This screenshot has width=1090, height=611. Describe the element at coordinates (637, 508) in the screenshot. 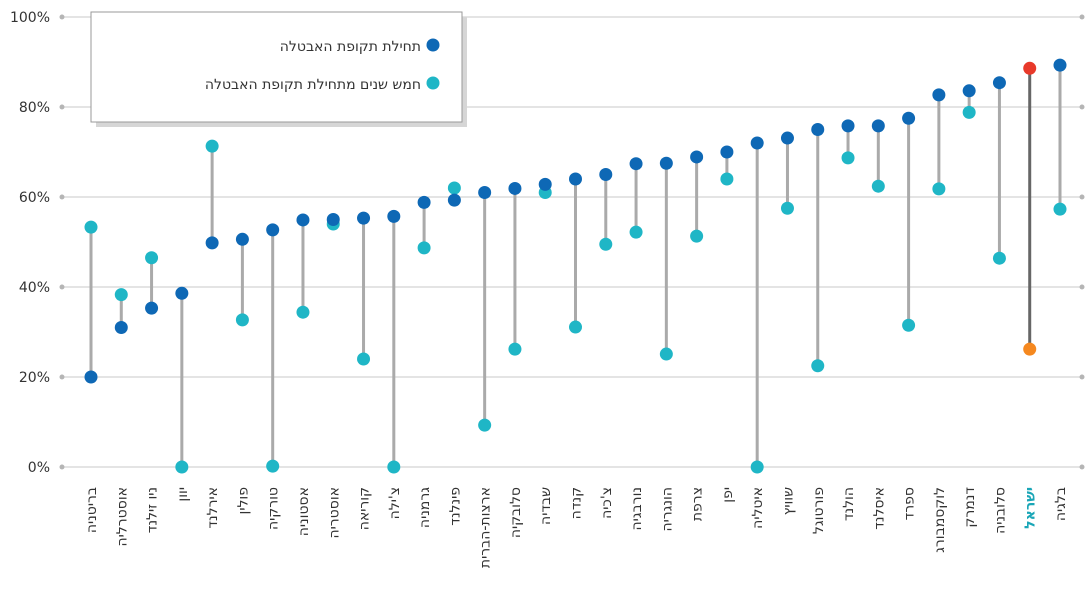

I see `x-tick-label: נורבגיה` at that location.